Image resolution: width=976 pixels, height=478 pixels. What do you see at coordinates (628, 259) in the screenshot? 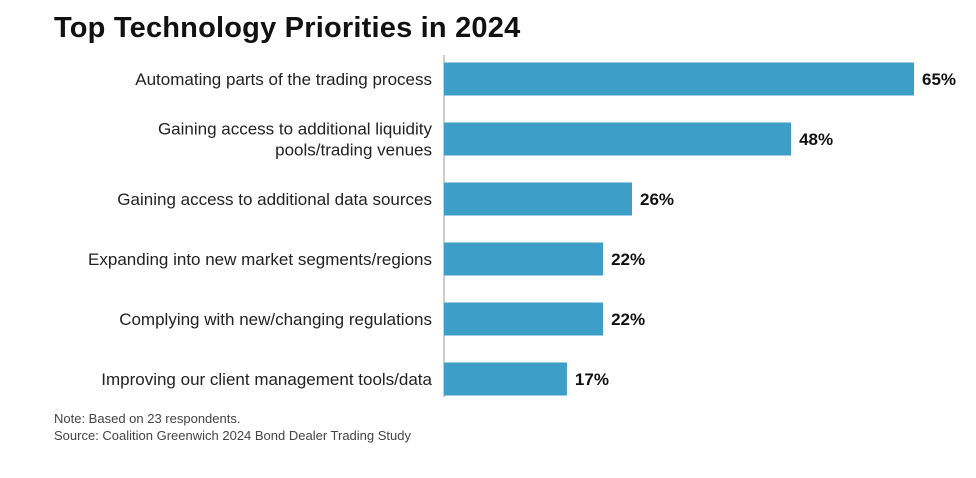
I see `value-label-3: 22%` at bounding box center [628, 259].